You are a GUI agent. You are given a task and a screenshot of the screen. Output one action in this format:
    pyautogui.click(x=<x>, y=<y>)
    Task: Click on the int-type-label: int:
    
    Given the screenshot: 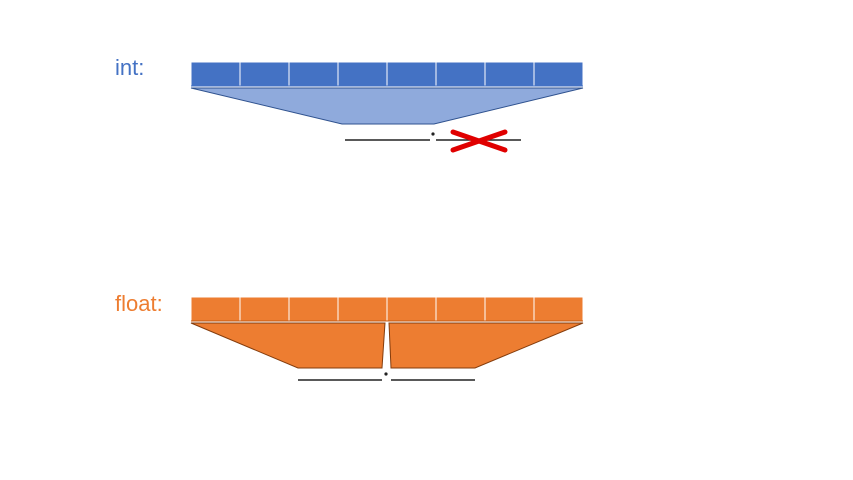 What is the action you would take?
    pyautogui.click(x=130, y=67)
    